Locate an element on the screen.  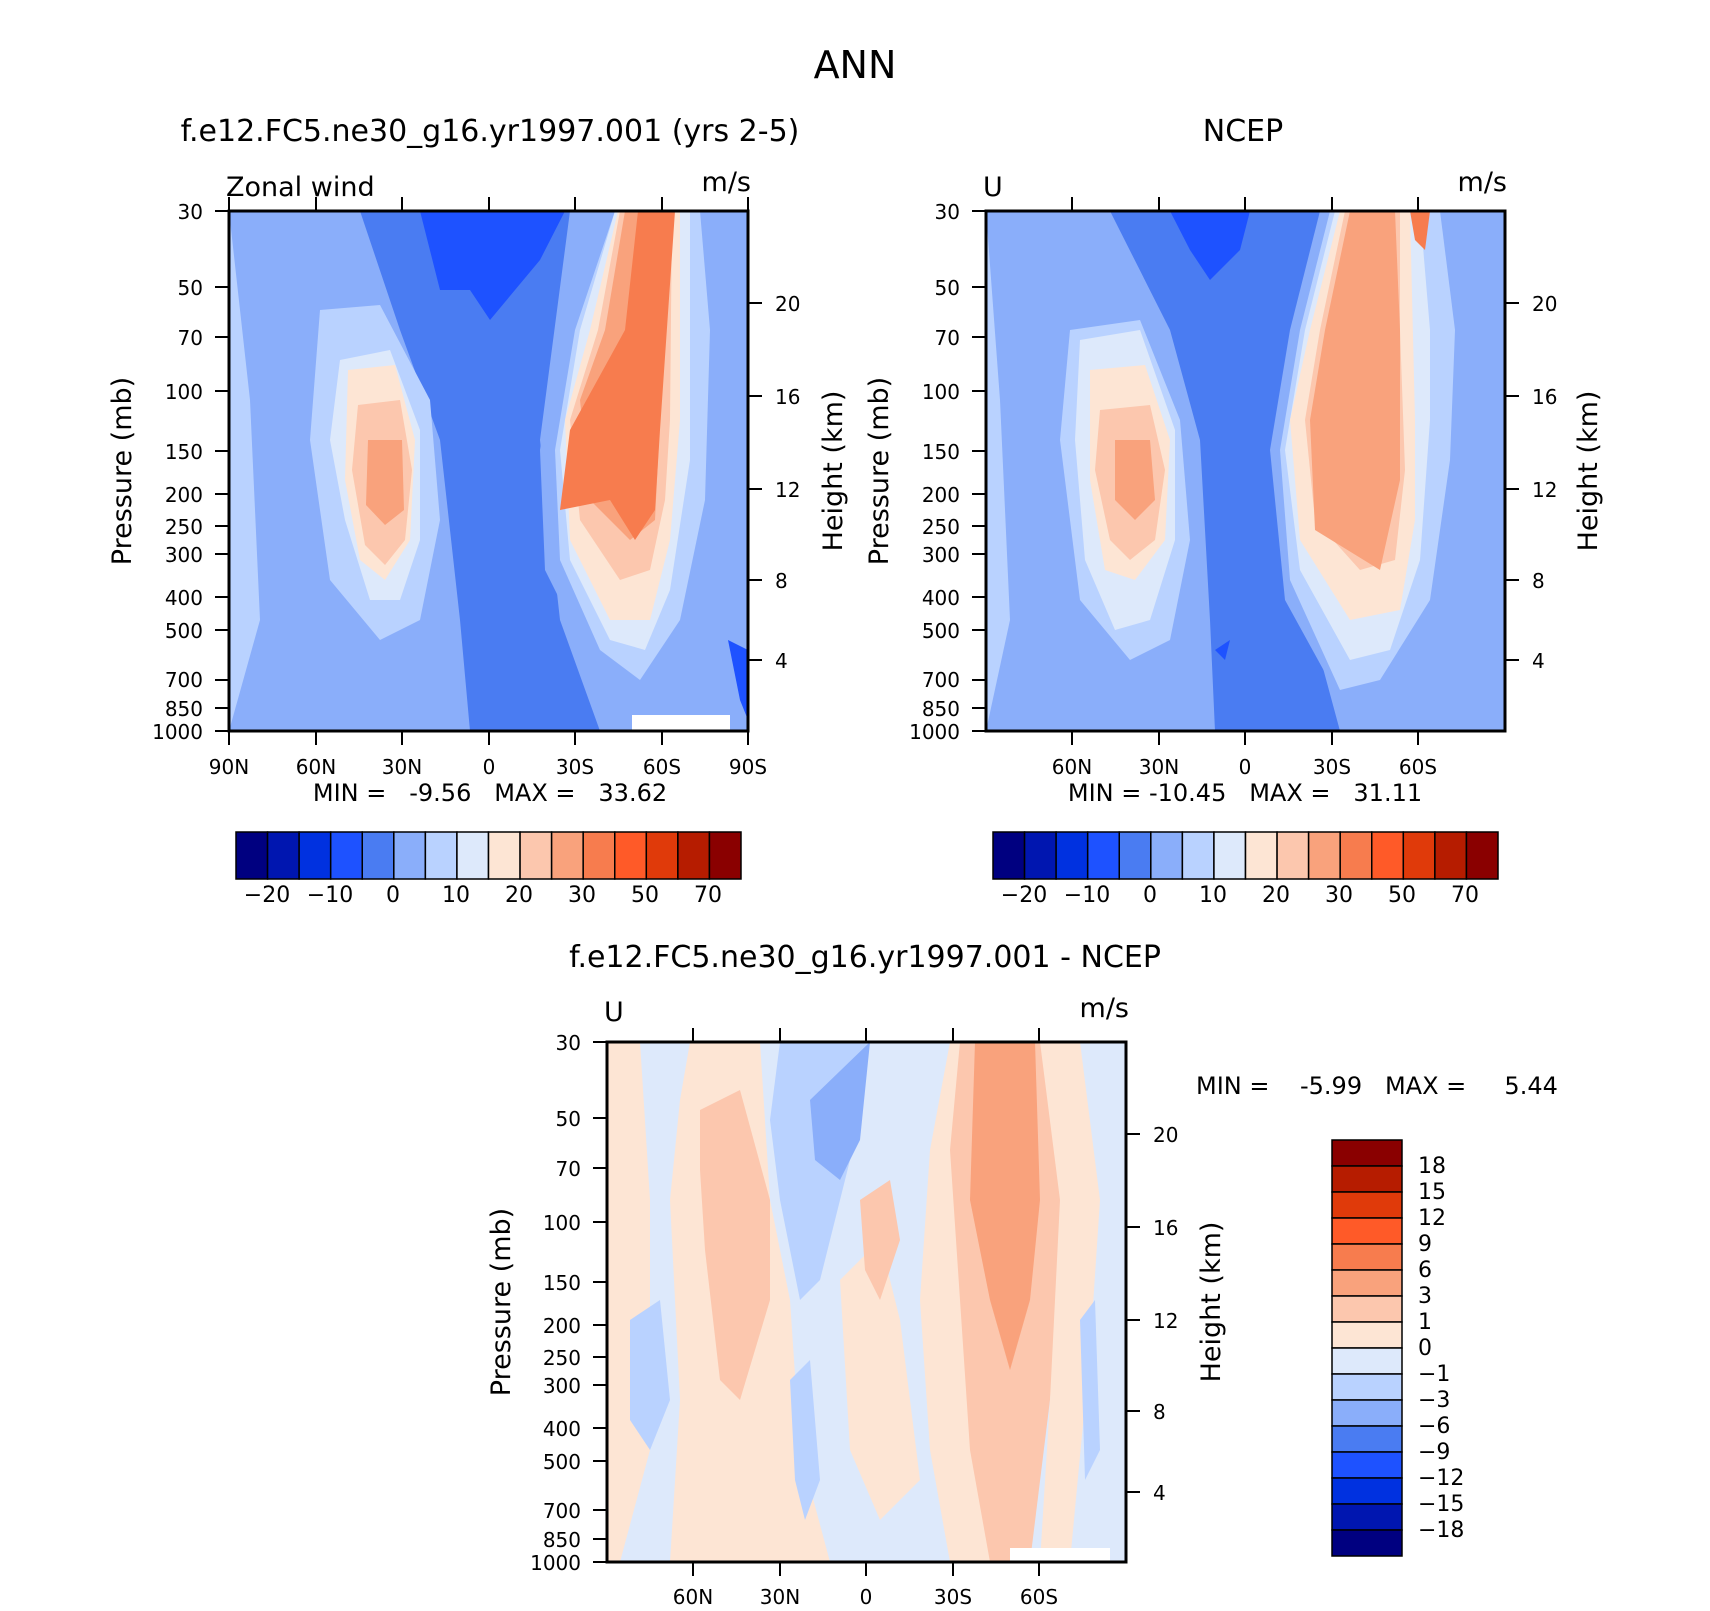
panel-diff-x-axis: 60N 30N 0 30S 60S is located at coordinates (865, 1318).